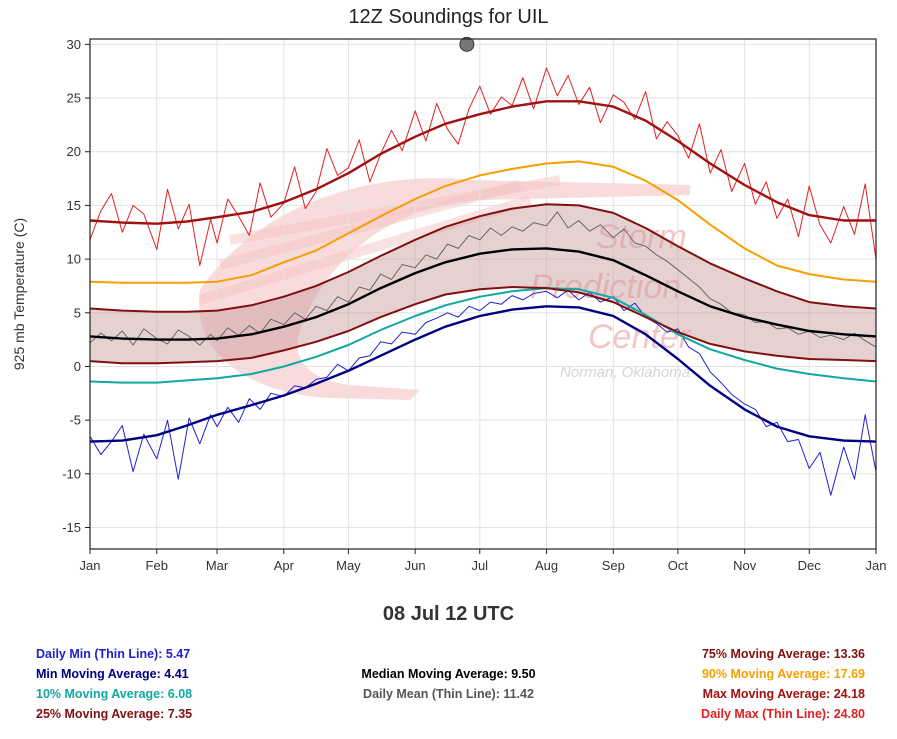  What do you see at coordinates (783, 674) in the screenshot?
I see `legend-p90: 90% Moving Average: 17.69` at bounding box center [783, 674].